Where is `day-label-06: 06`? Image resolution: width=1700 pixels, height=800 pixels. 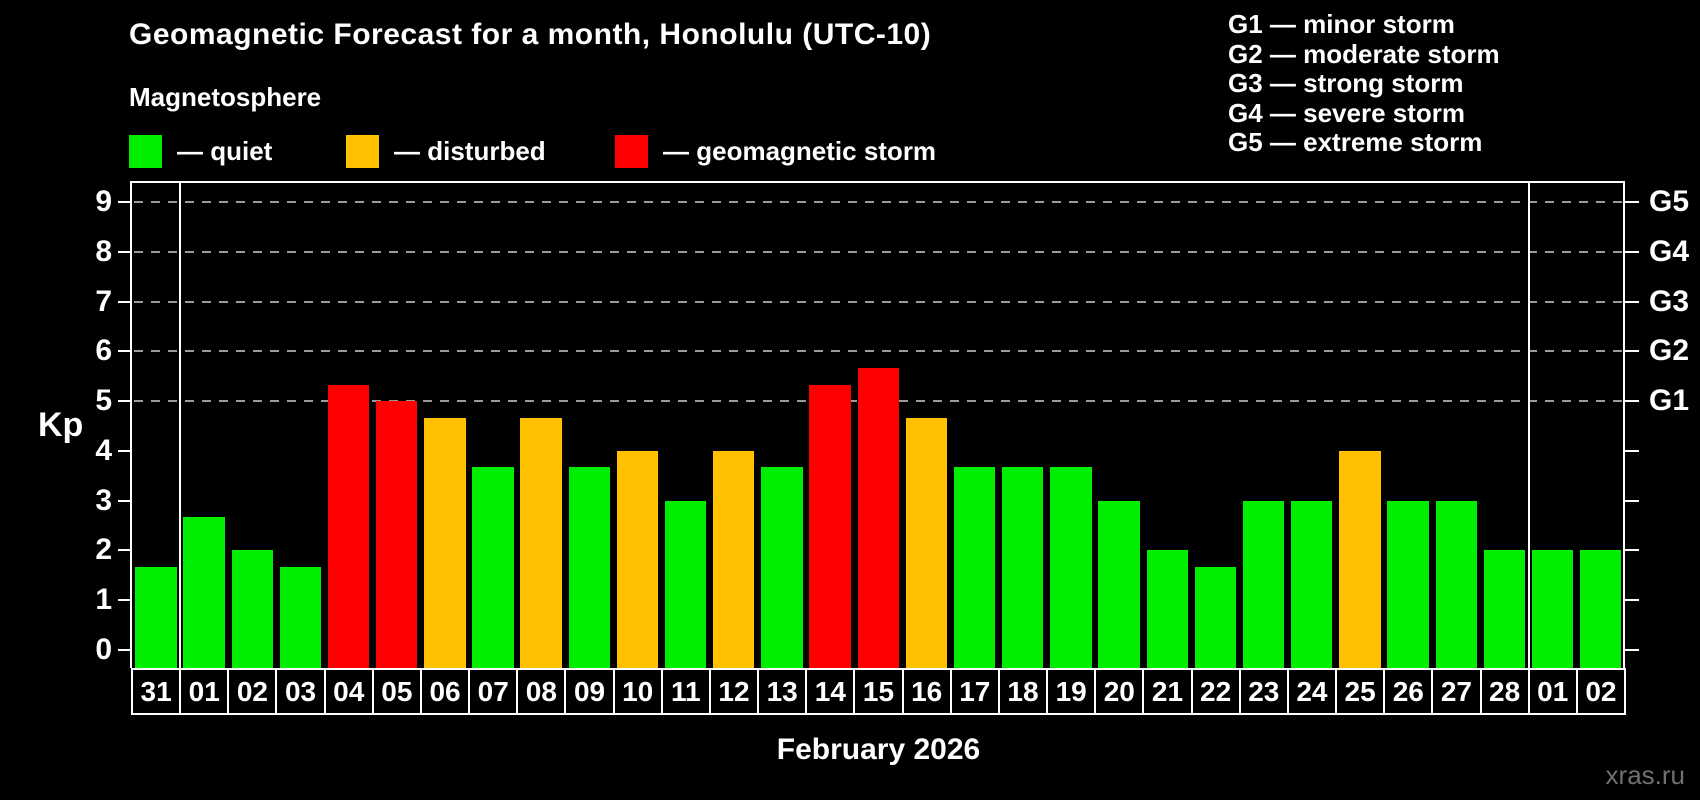 day-label-06: 06 is located at coordinates (445, 691).